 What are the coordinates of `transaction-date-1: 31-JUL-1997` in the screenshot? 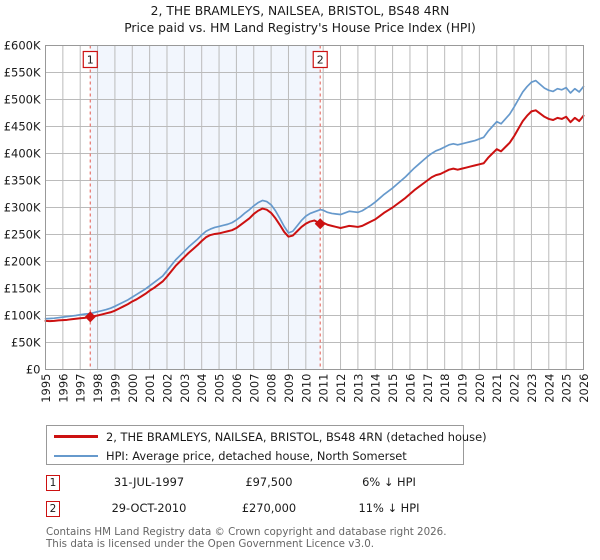 It's located at (149, 482).